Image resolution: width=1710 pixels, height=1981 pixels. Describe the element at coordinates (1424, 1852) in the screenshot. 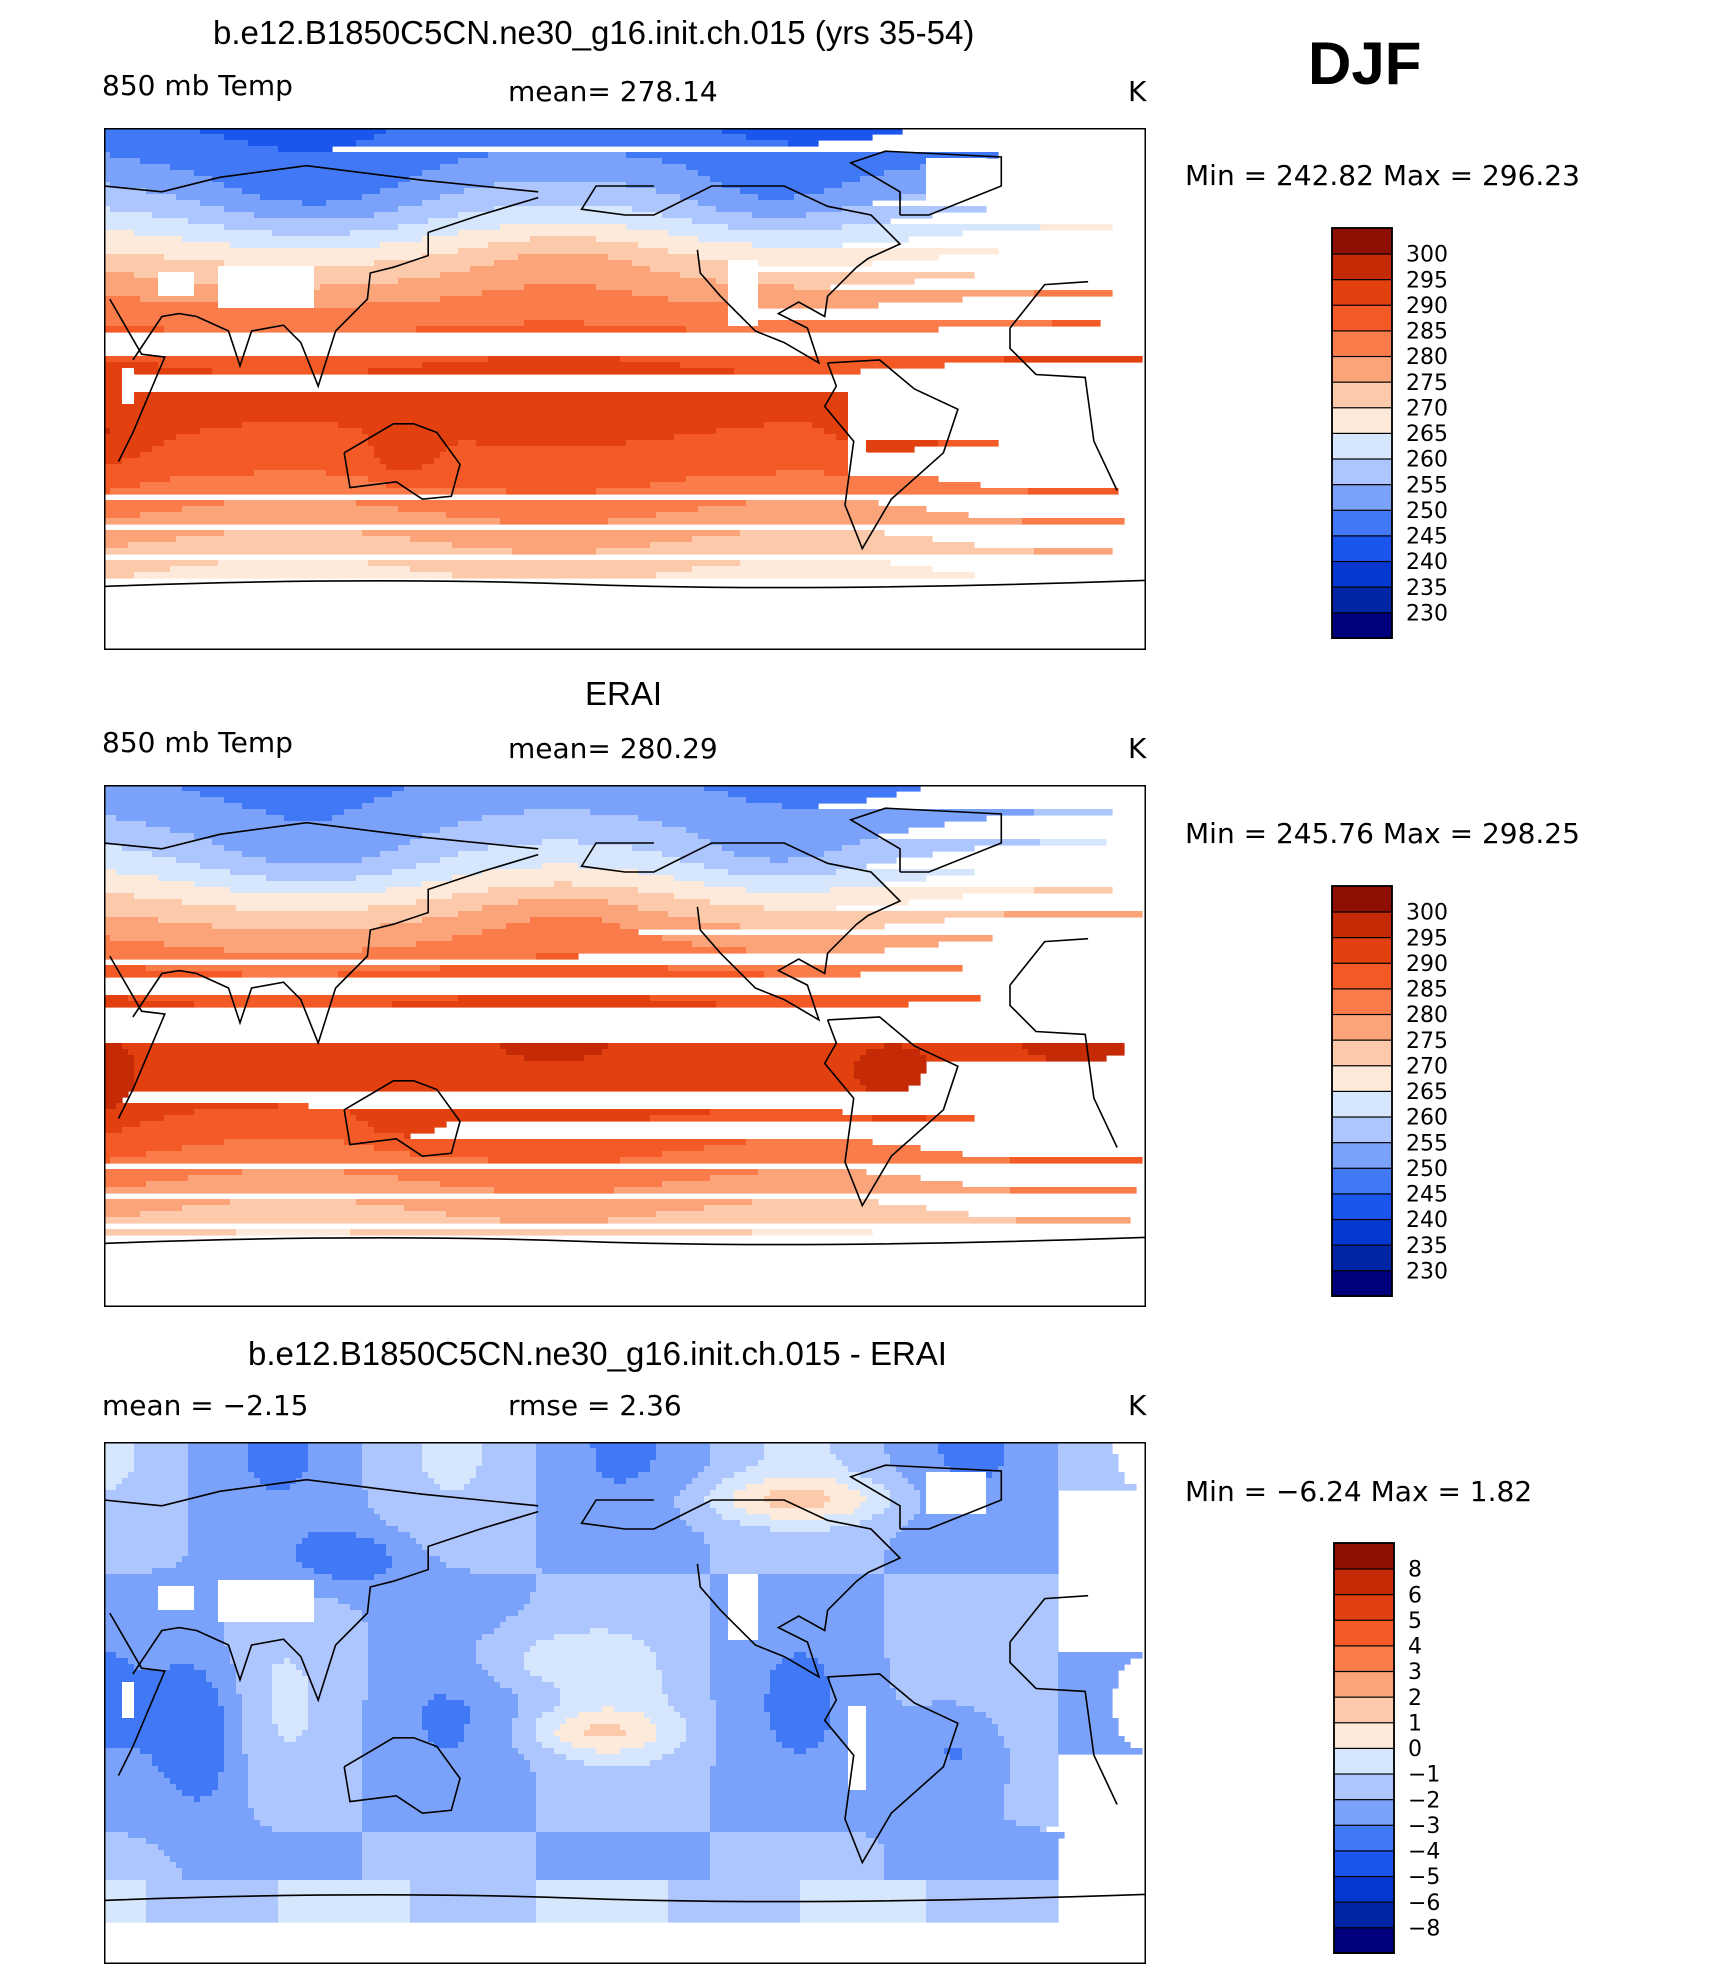

I see `colorbar-tick-label: −4` at that location.